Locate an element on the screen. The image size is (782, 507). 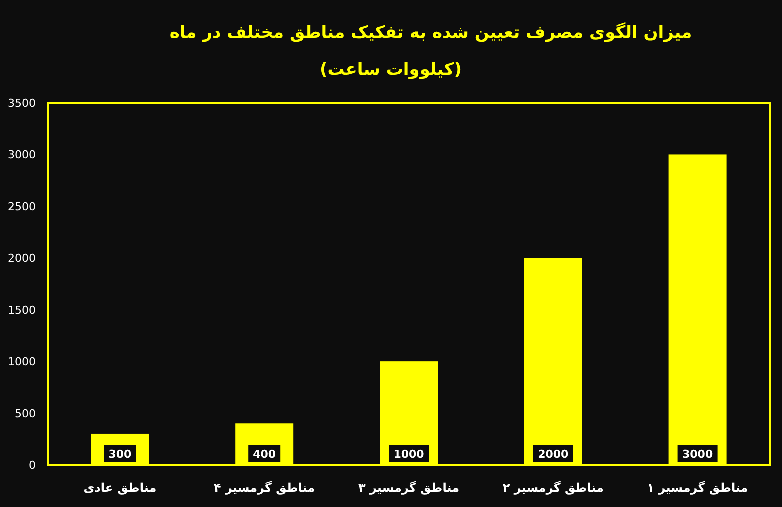
y-tick-label: 0 is located at coordinates (32, 465).